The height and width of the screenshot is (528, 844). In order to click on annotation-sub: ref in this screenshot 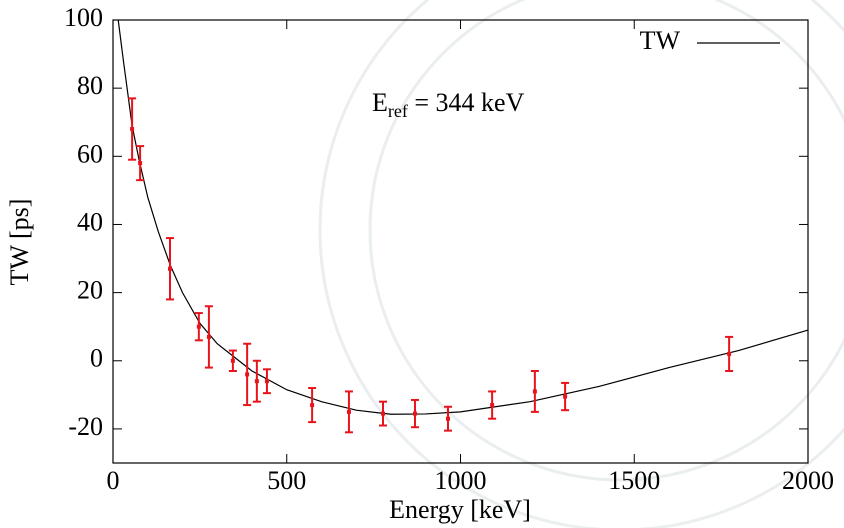, I will do `click(398, 111)`.